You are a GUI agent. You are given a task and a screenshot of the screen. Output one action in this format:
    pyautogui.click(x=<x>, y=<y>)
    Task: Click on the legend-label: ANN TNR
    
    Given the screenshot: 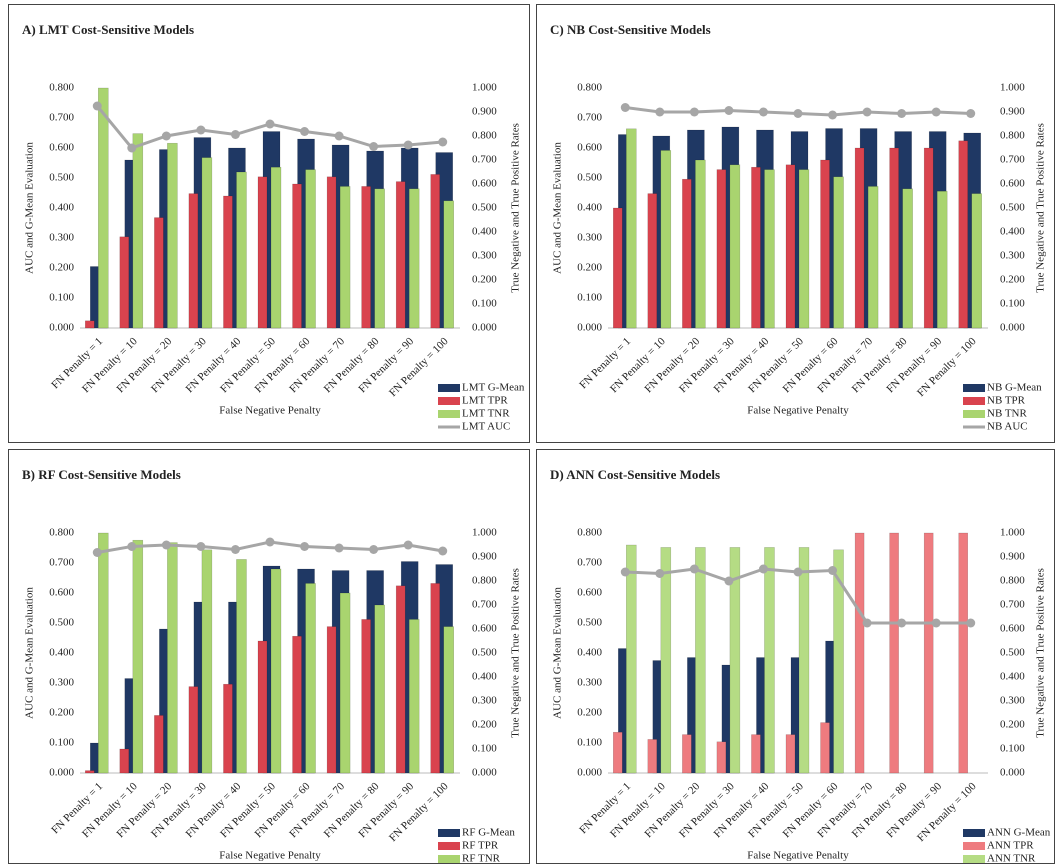 What is the action you would take?
    pyautogui.click(x=1011, y=858)
    